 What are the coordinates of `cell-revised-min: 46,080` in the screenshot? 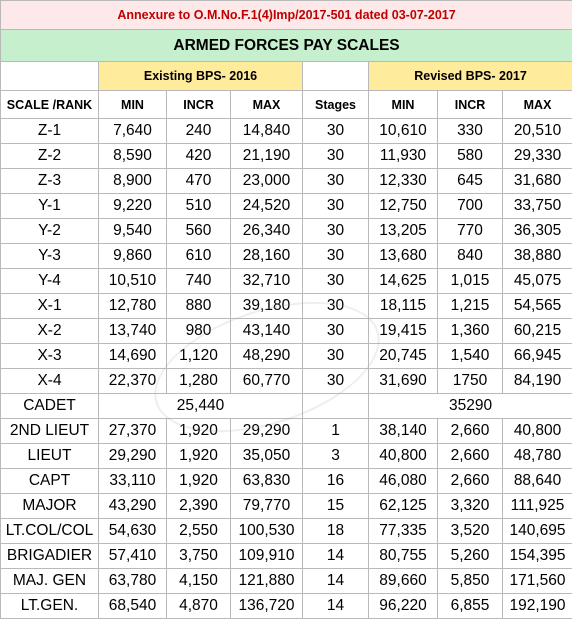 It's located at (403, 481).